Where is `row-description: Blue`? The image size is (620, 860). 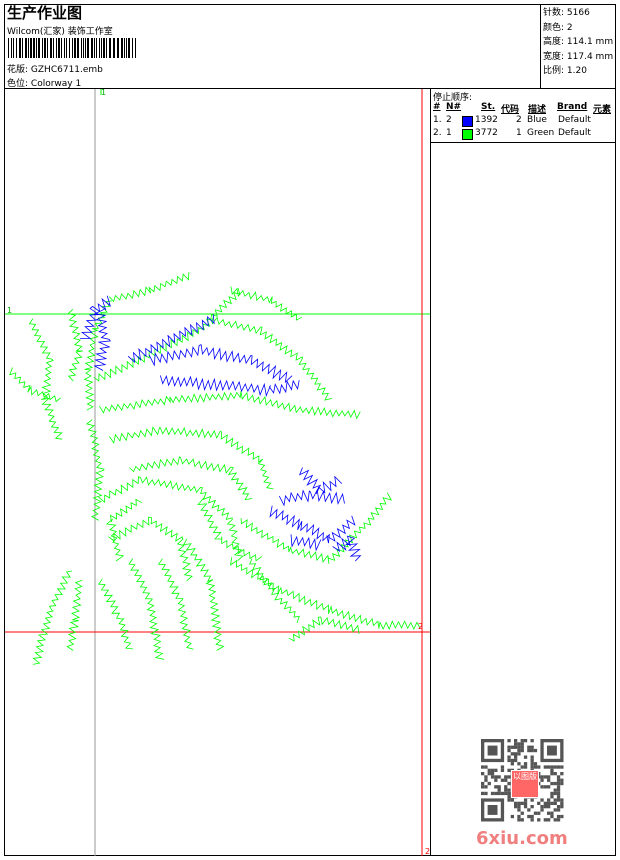
row-description: Blue is located at coordinates (537, 120).